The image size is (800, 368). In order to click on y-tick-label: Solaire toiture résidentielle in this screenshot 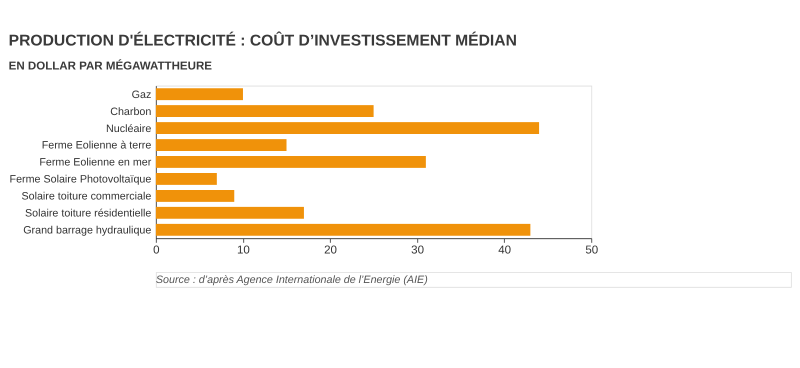, I will do `click(88, 214)`.